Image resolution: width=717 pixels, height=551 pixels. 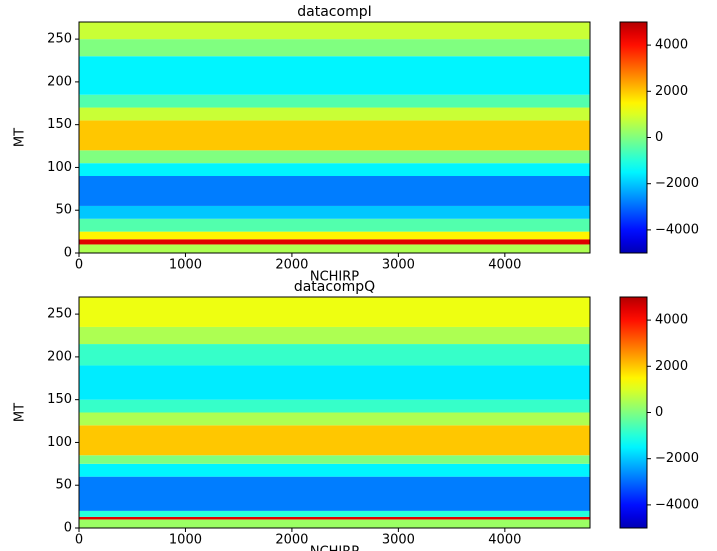 What do you see at coordinates (334, 287) in the screenshot?
I see `chart-title: datacompQ` at bounding box center [334, 287].